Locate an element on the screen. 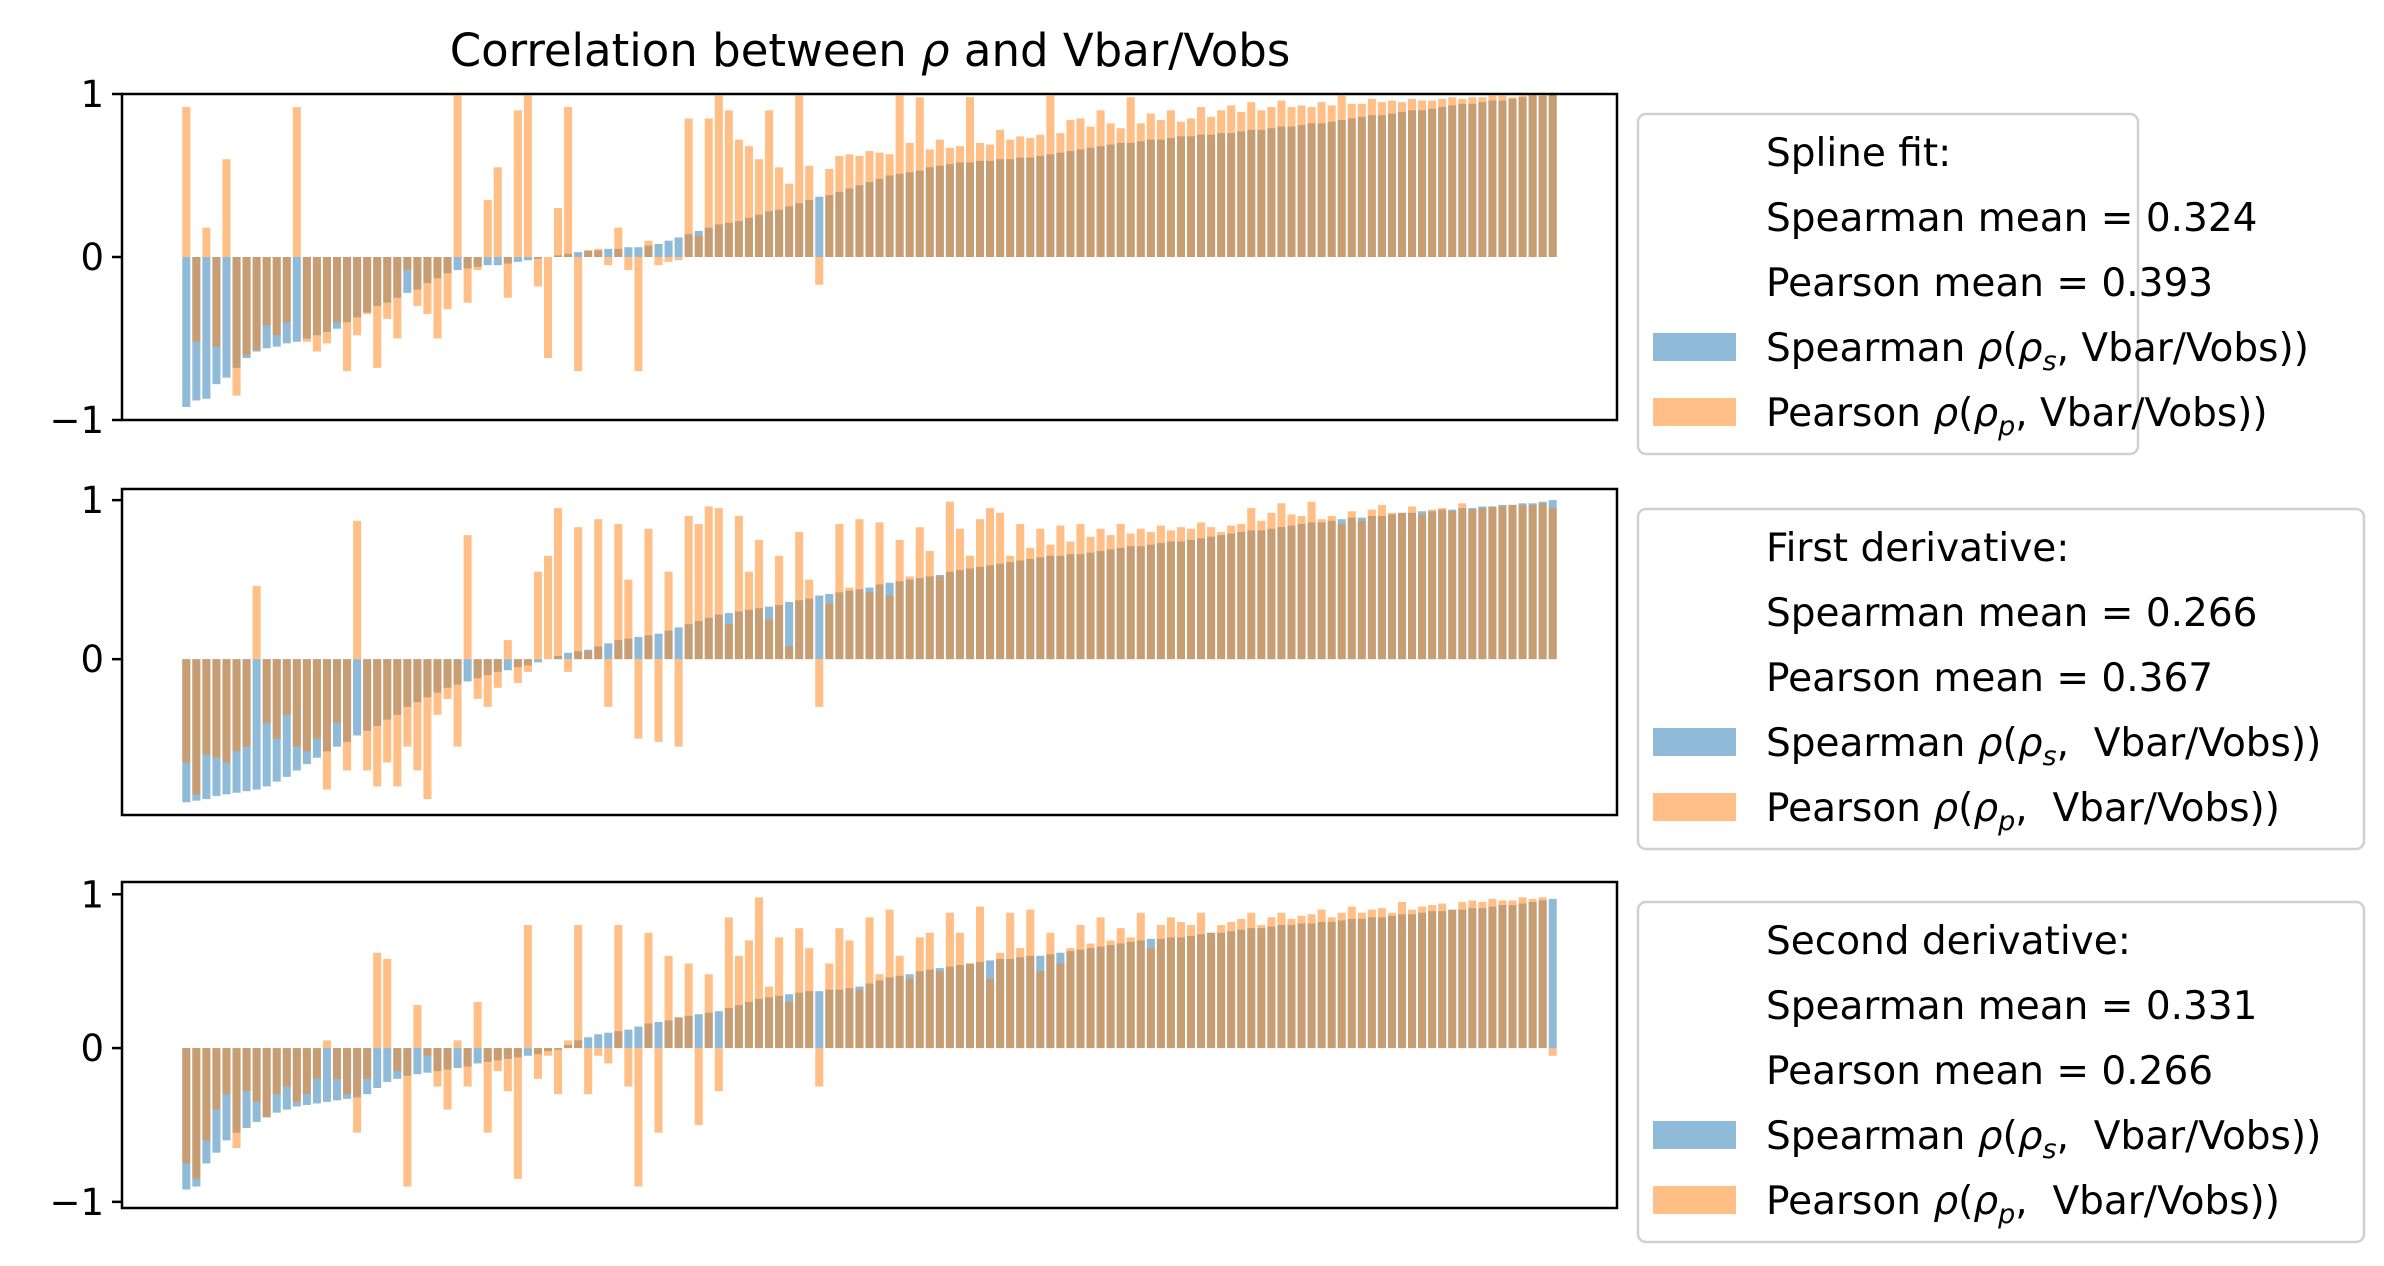  legend-box is located at coordinates (1888, 284).